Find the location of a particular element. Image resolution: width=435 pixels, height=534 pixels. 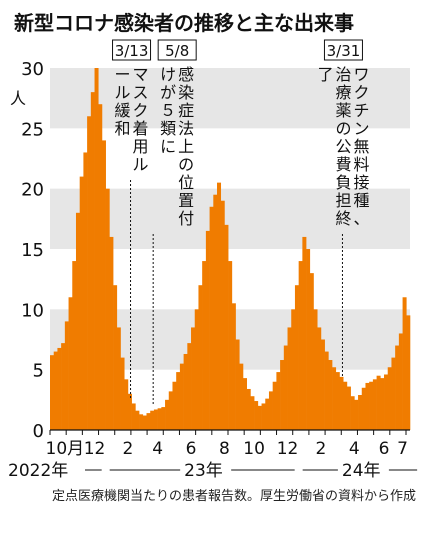

event-text-char: ク is located at coordinates (361, 92).